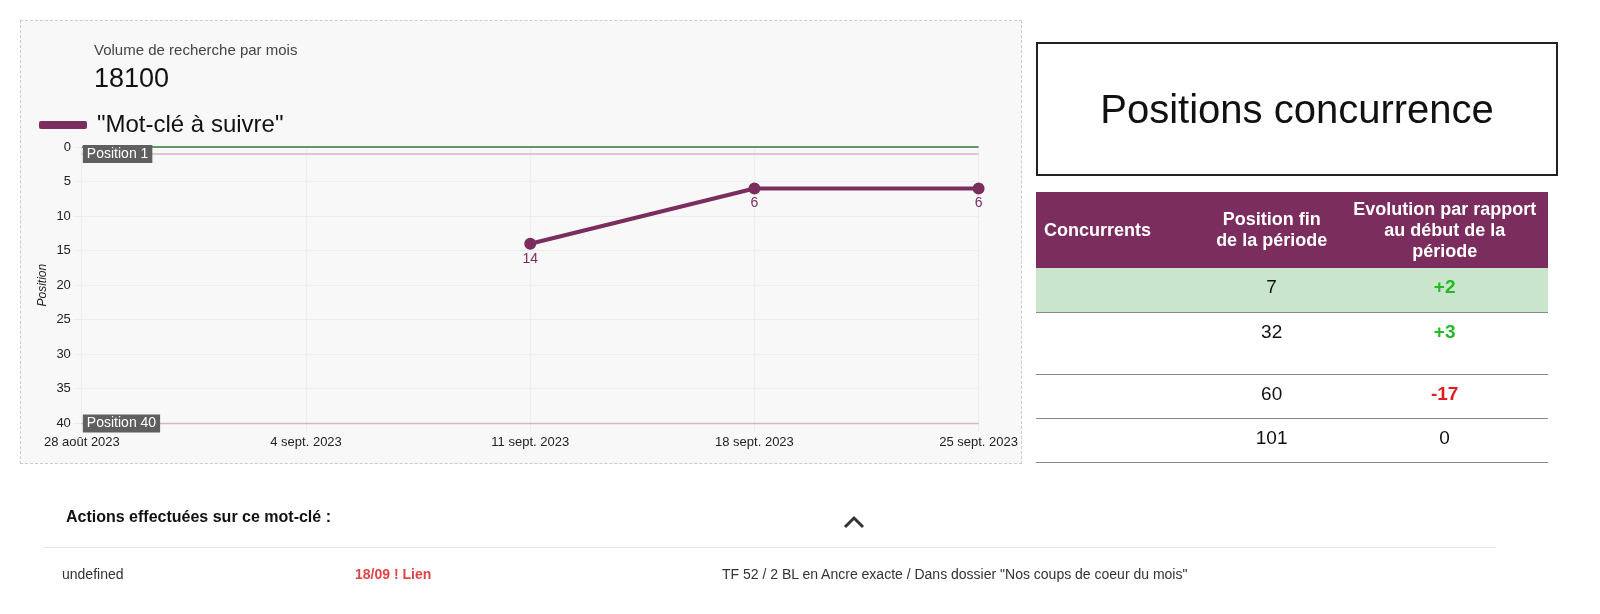 The image size is (1600, 614). What do you see at coordinates (63, 284) in the screenshot?
I see `y-tick-label: 20` at bounding box center [63, 284].